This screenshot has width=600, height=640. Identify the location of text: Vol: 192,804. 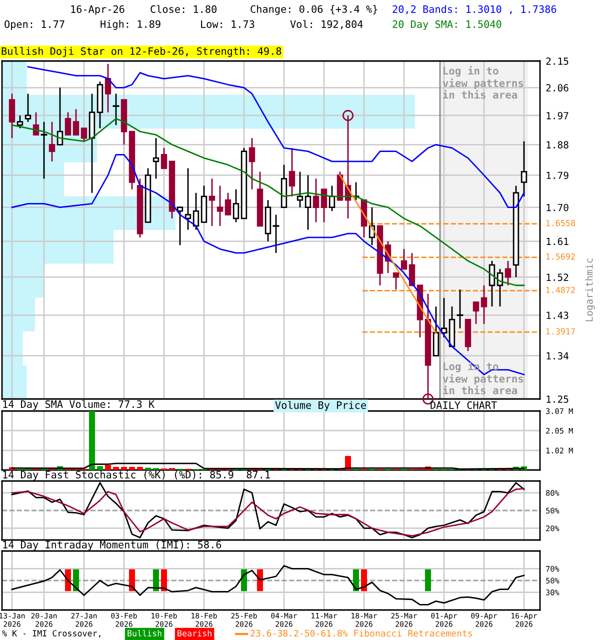
(326, 25).